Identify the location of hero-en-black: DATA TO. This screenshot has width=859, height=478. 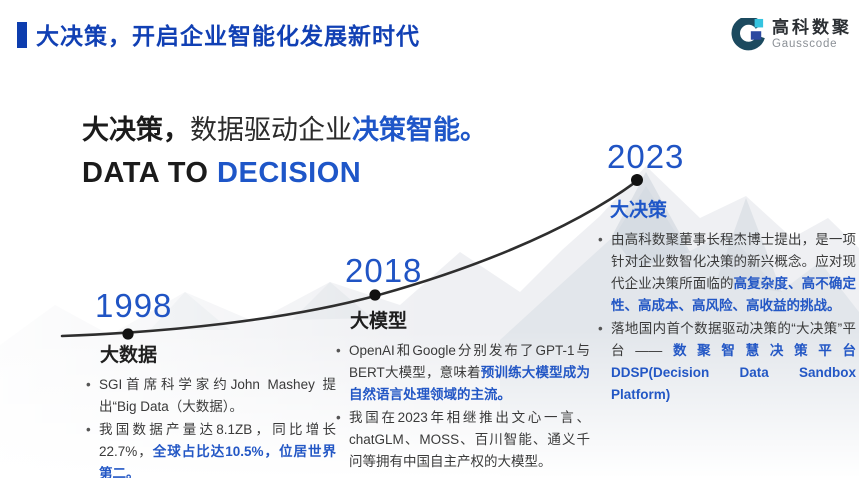
(150, 173).